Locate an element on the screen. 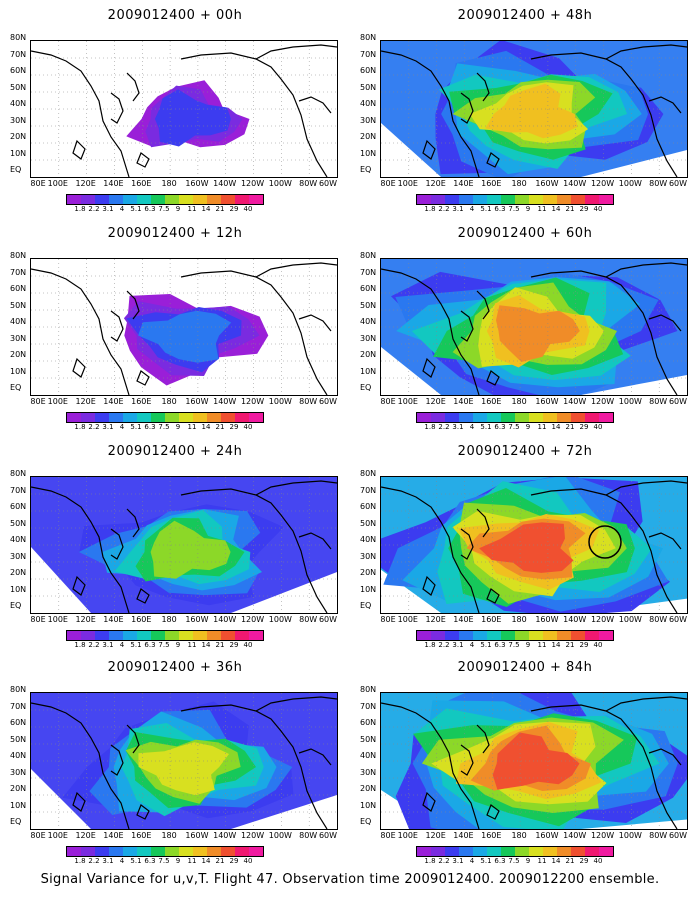  latitude-tick-label: 70N is located at coordinates (18, 706).